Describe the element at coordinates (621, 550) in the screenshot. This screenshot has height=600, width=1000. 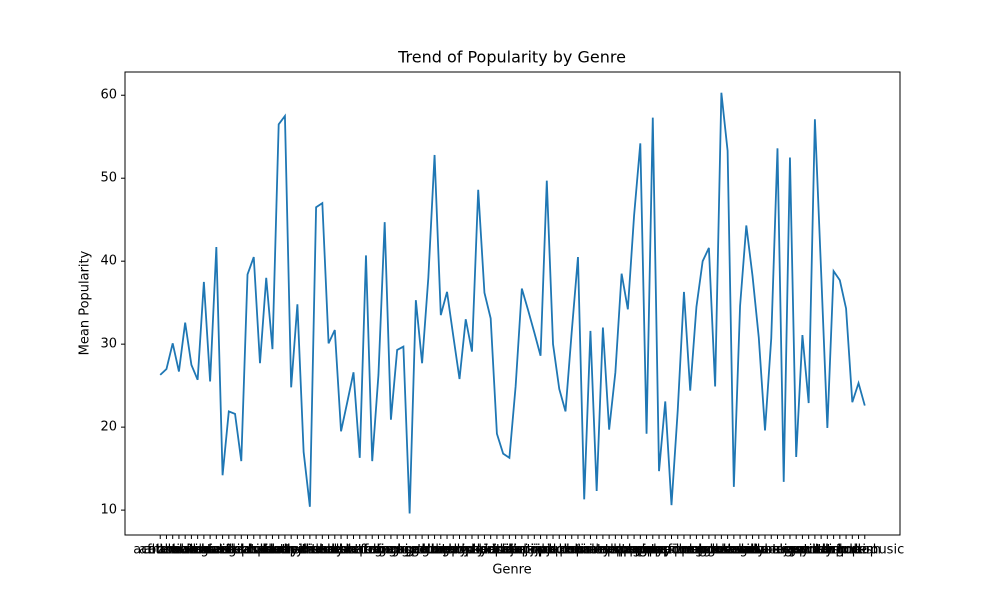
I see `x-tick-label: mpb` at that location.